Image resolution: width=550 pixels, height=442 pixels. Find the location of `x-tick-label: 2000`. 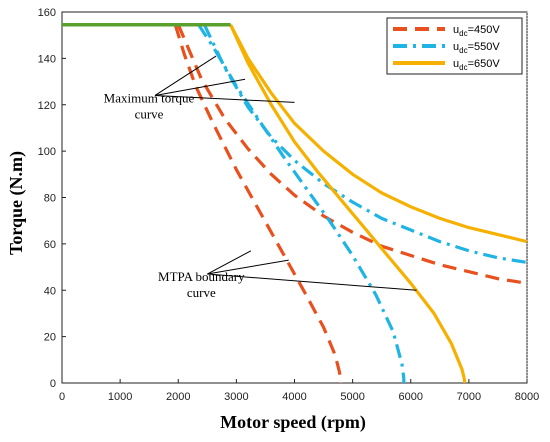

x-tick-label: 2000 is located at coordinates (178, 397).